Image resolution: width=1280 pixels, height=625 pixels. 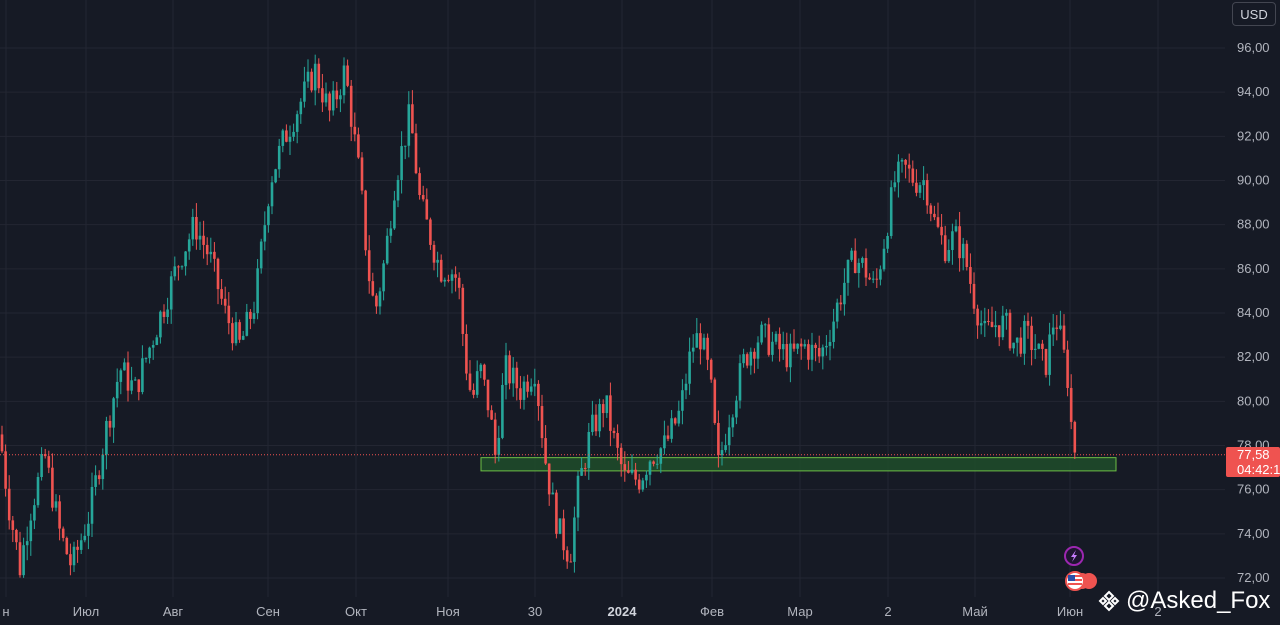 What do you see at coordinates (887, 611) in the screenshot?
I see `time-tick-label: 2` at bounding box center [887, 611].